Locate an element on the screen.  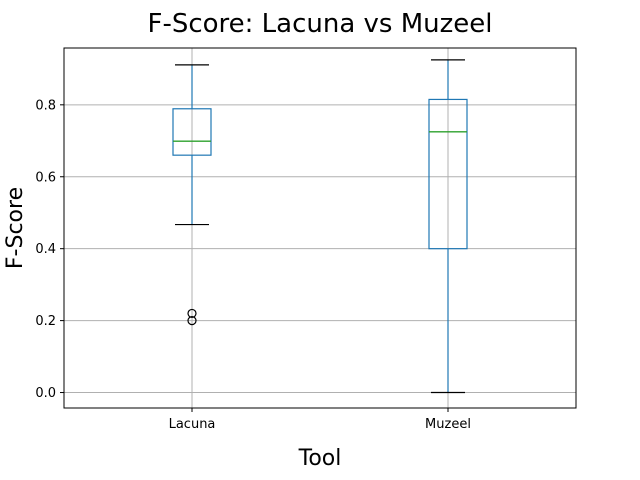
y-tick-label: 0.0 is located at coordinates (45, 393).